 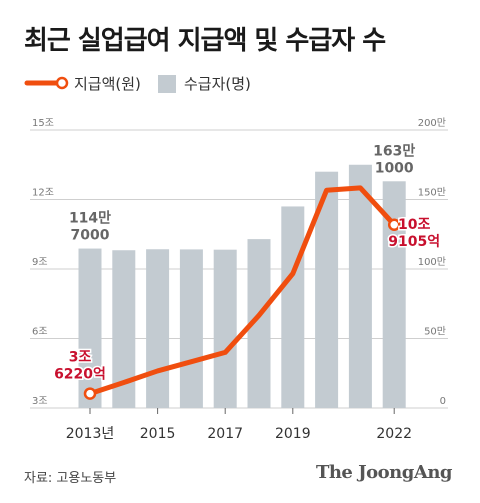 I want to click on x-tick-label: 2019, so click(x=293, y=434).